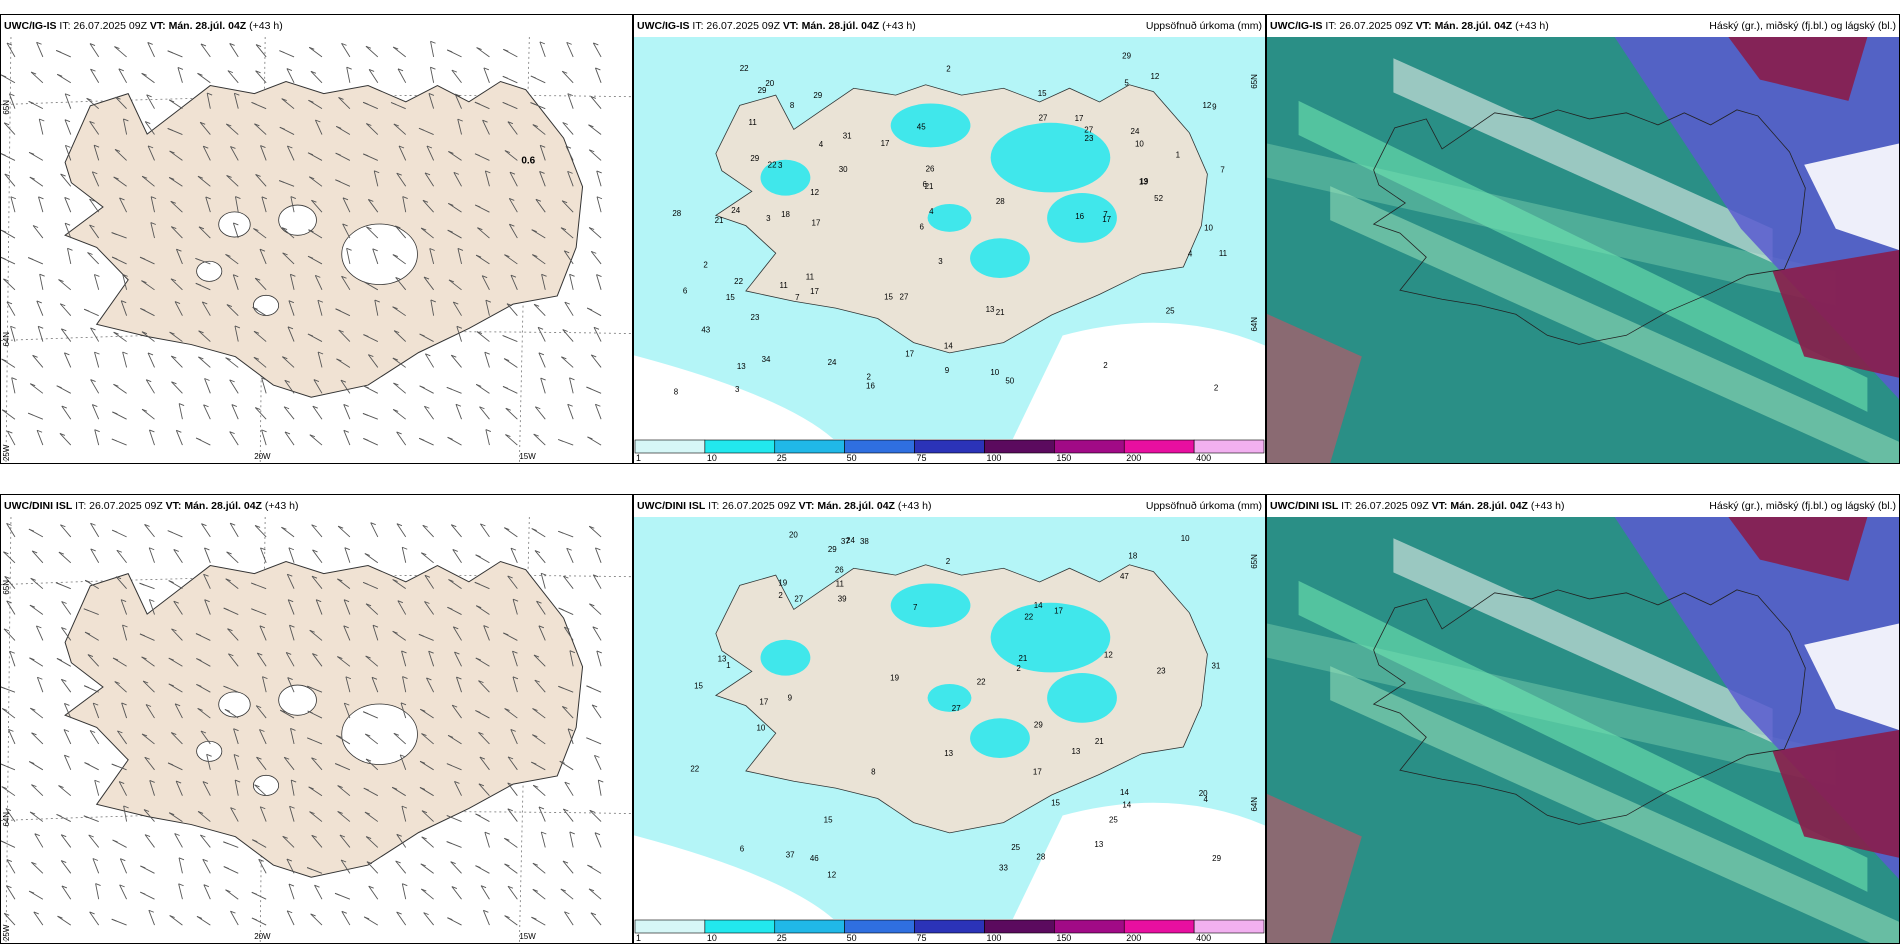 This screenshot has width=1900, height=950. Describe the element at coordinates (6, 932) in the screenshot. I see `graticule-label: 25W` at that location.